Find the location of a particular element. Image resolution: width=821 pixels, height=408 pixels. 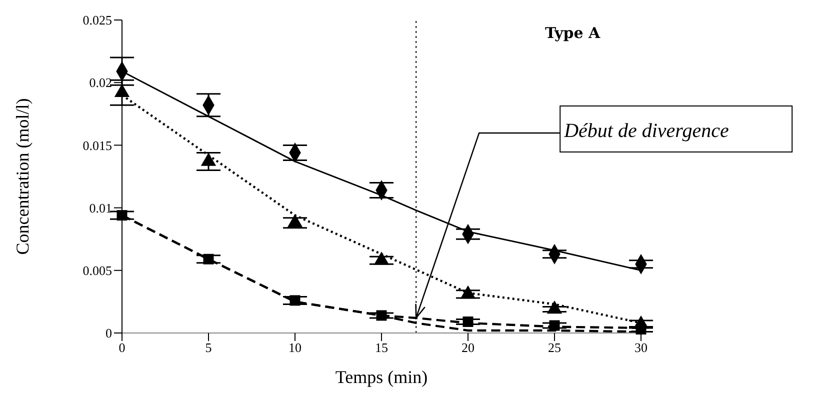

x-tick-label: 15 is located at coordinates (381, 348).